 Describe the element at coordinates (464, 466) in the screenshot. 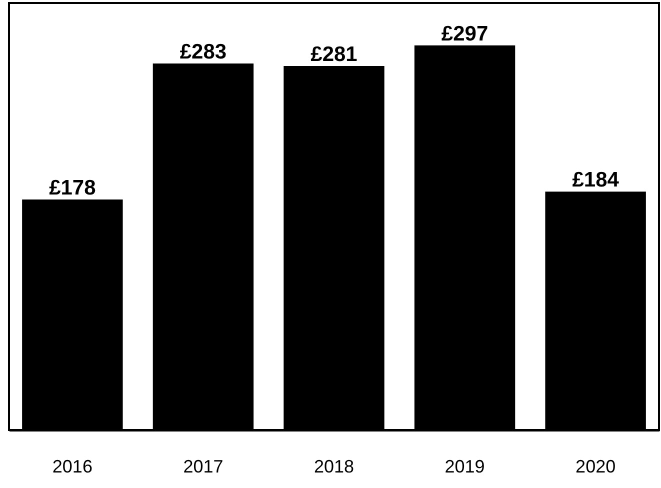

I see `x-tick-label: 2019` at that location.